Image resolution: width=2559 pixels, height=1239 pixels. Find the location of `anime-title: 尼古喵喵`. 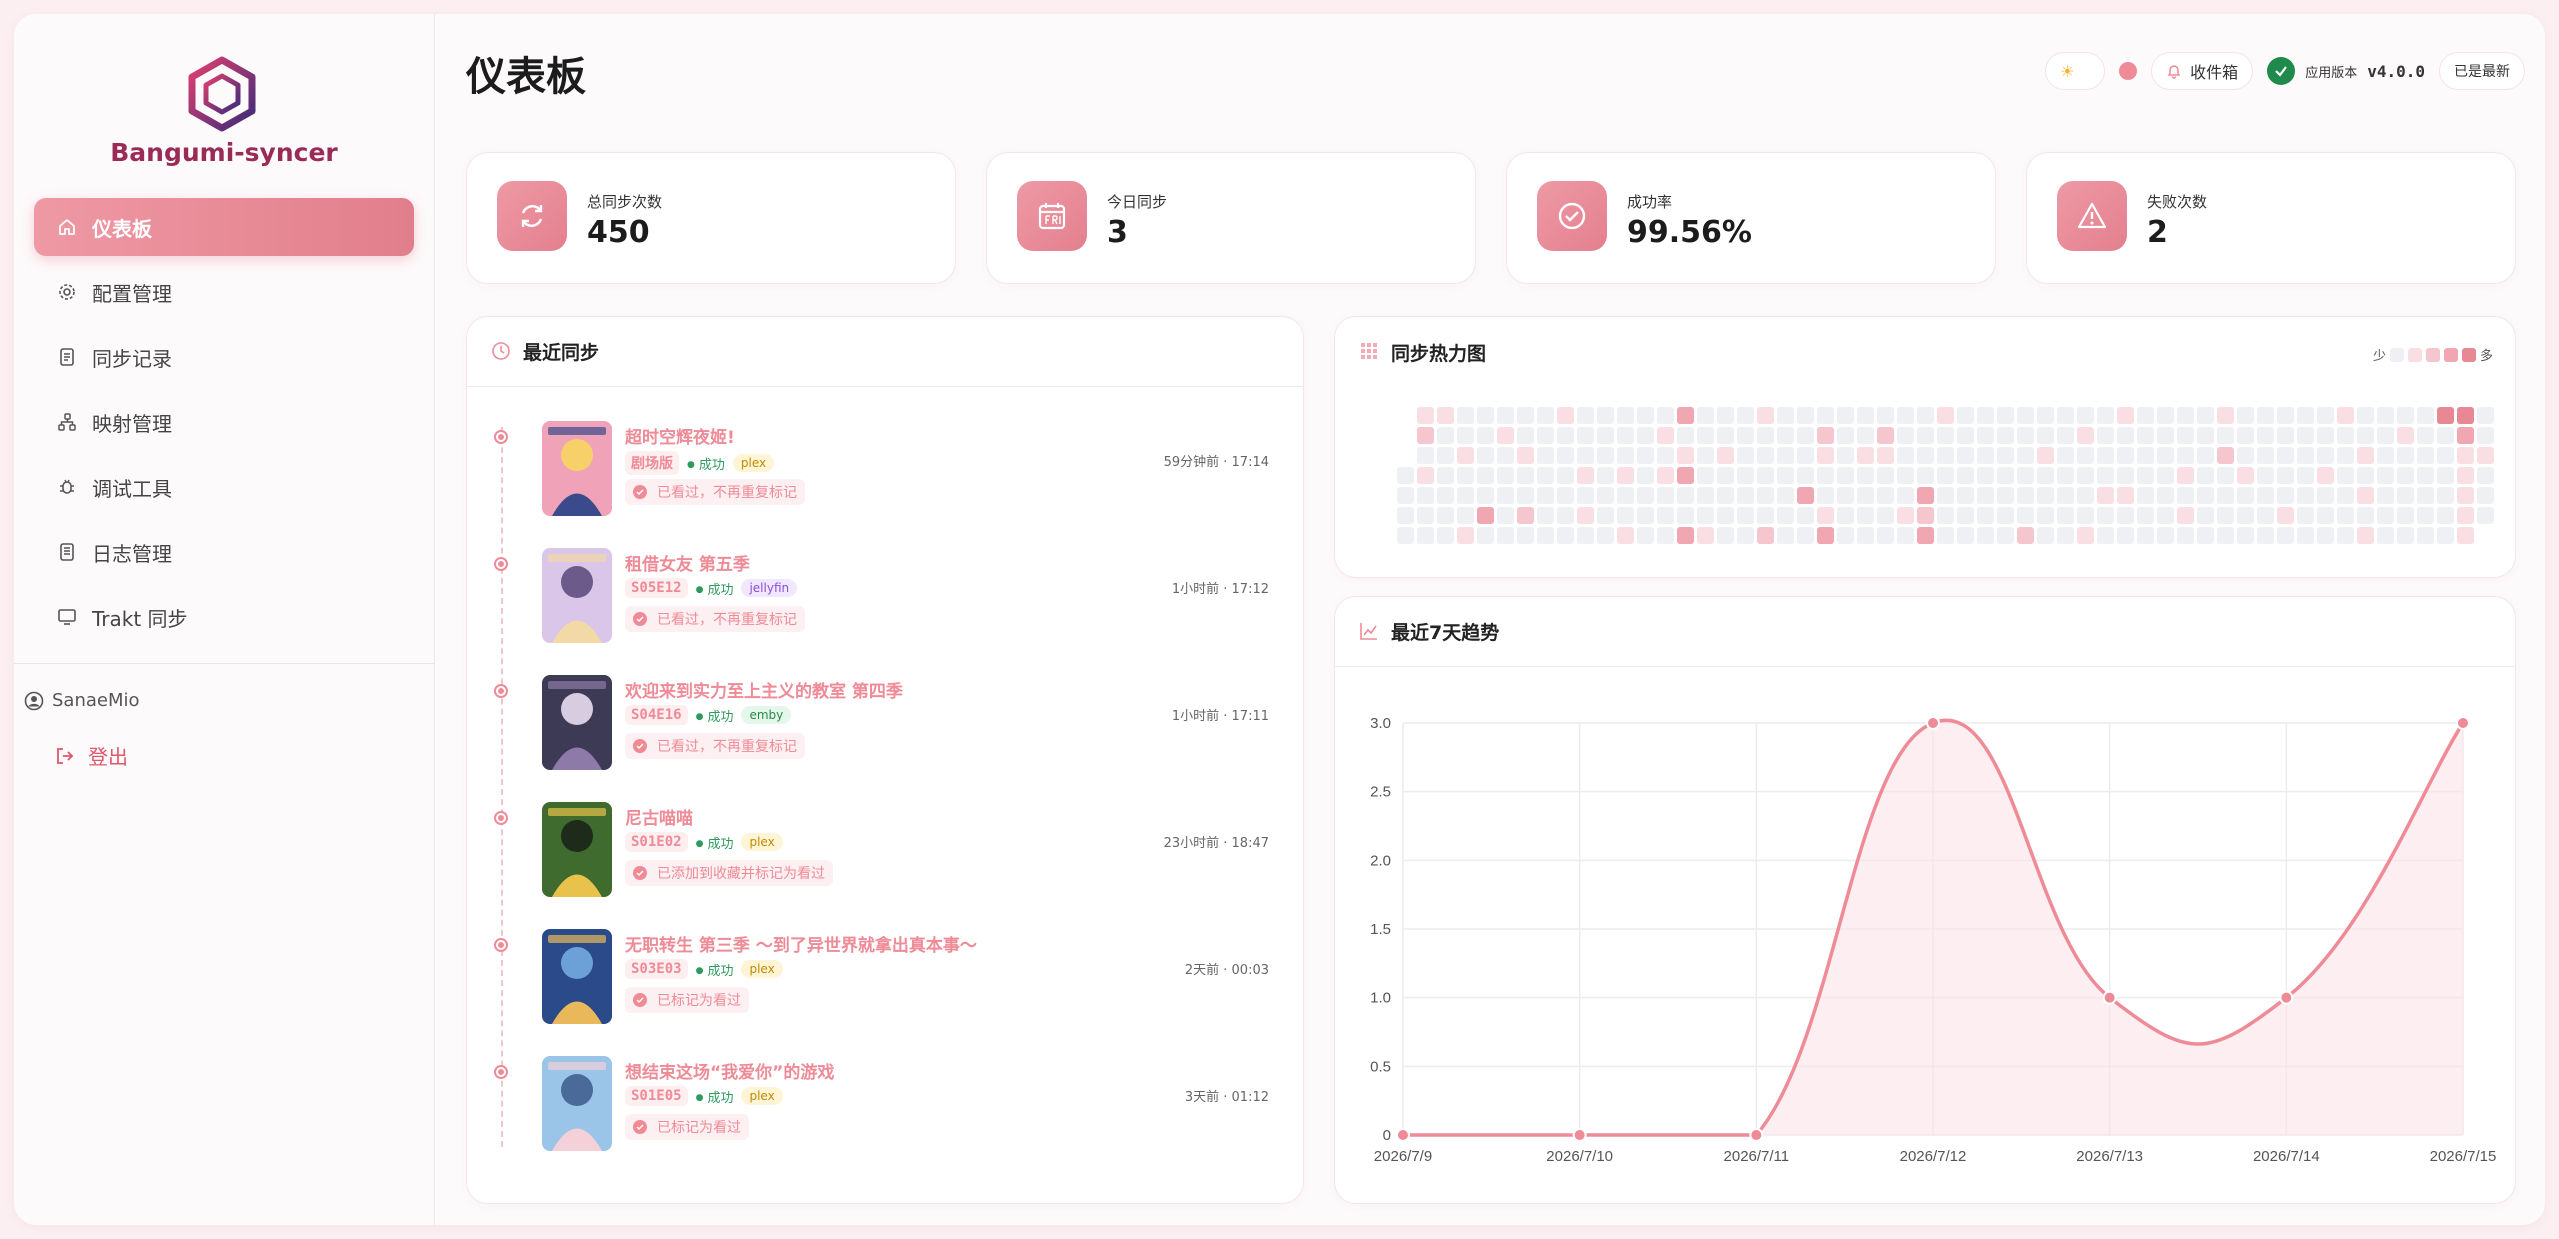

anime-title: 尼古喵喵 is located at coordinates (659, 819).